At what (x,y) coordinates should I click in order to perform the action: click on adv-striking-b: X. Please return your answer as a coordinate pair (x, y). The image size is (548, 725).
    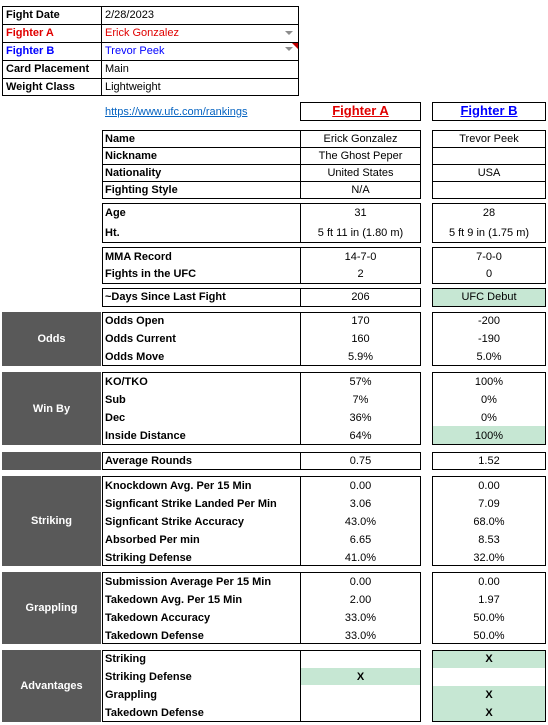
    Looking at the image, I should click on (489, 659).